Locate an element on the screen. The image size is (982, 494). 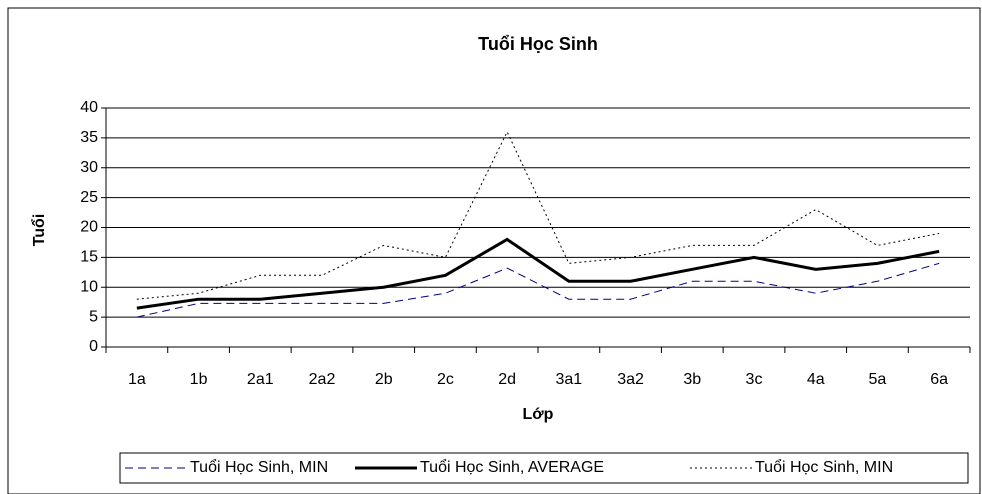
x-tick-label: 2c is located at coordinates (445, 379).